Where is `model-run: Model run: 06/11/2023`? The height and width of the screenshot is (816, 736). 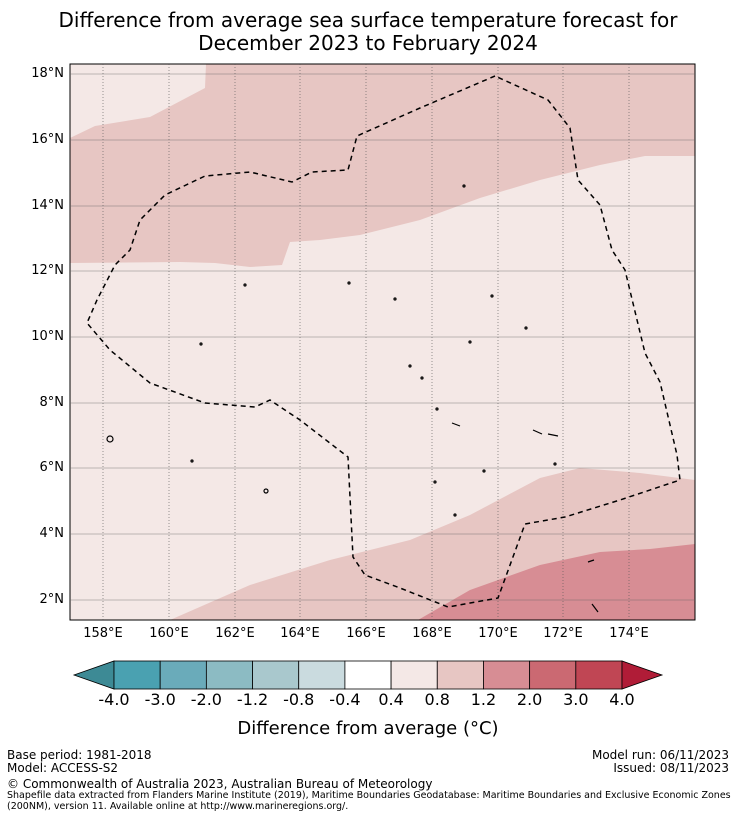 model-run: Model run: 06/11/2023 is located at coordinates (660, 755).